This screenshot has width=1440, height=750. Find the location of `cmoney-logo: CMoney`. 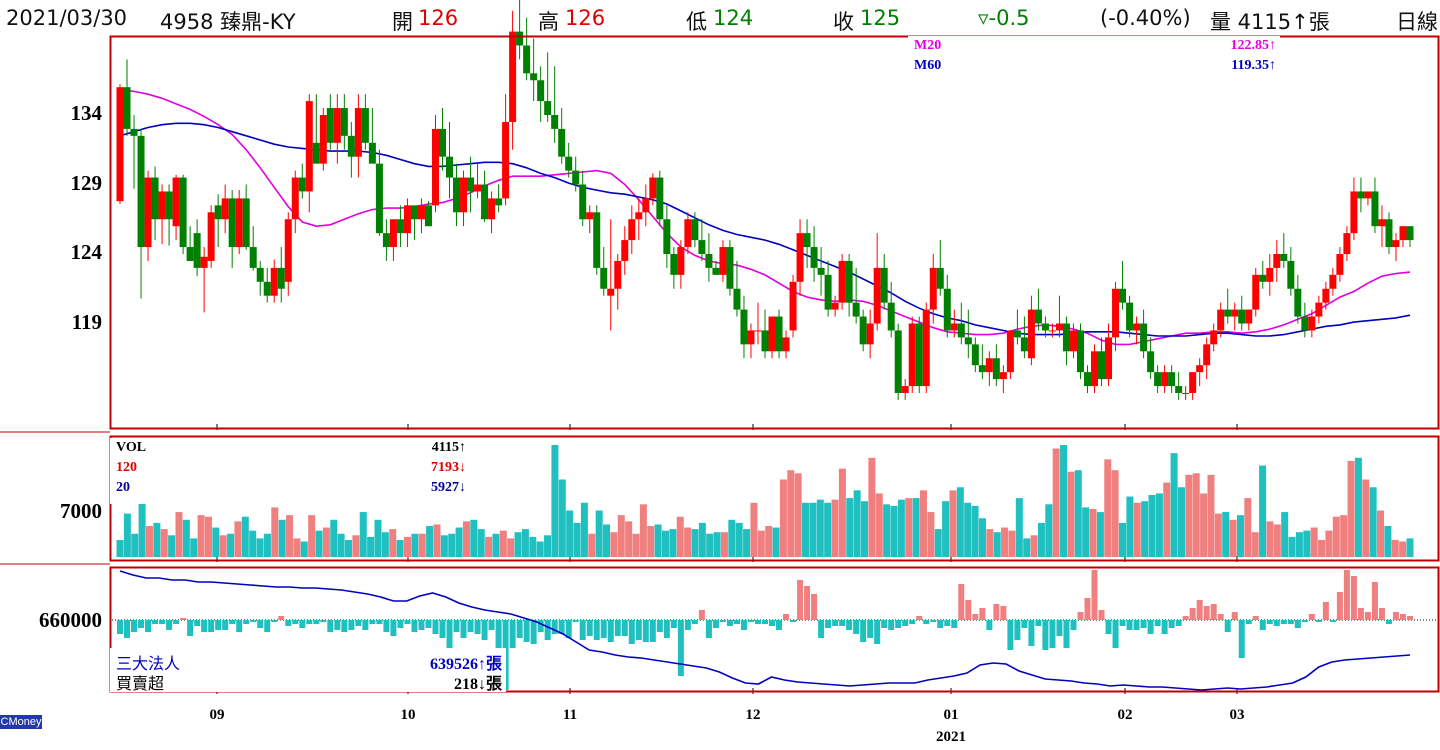

cmoney-logo: CMoney is located at coordinates (21, 722).